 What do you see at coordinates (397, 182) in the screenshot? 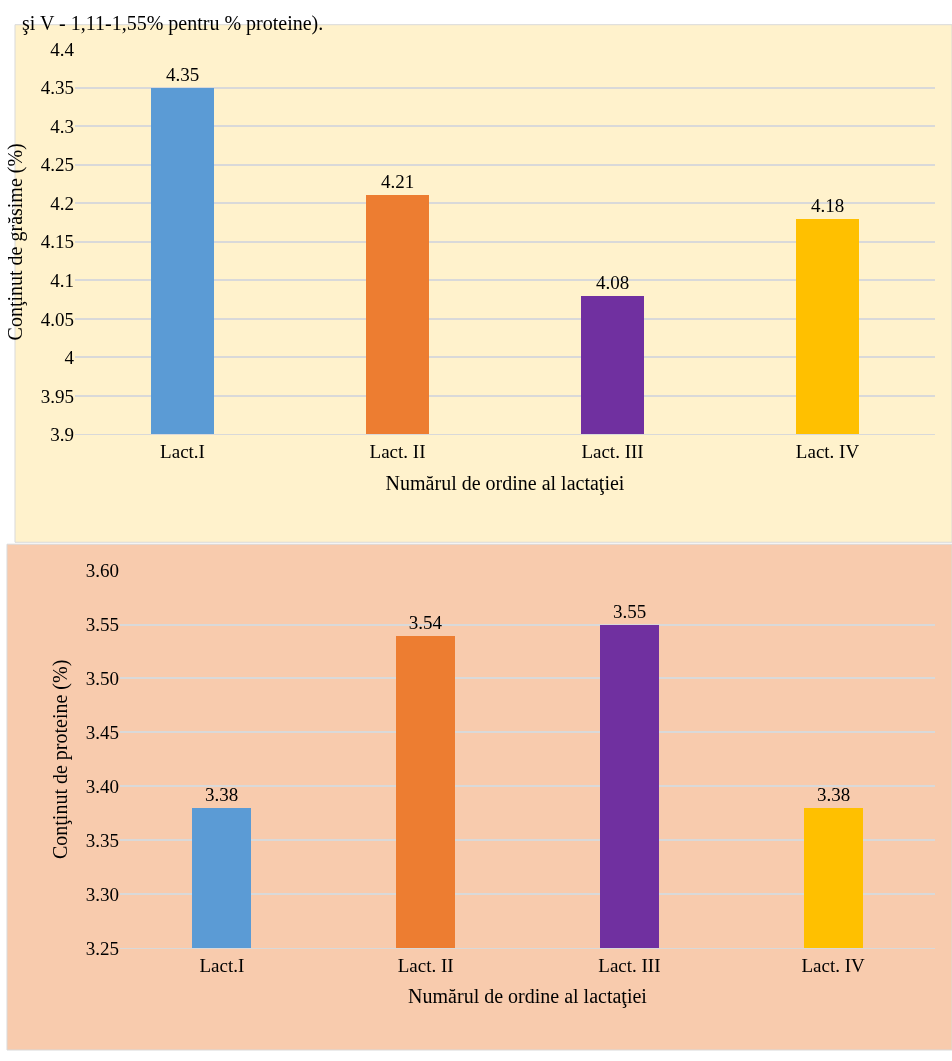
I see `data-label: 4.21` at bounding box center [397, 182].